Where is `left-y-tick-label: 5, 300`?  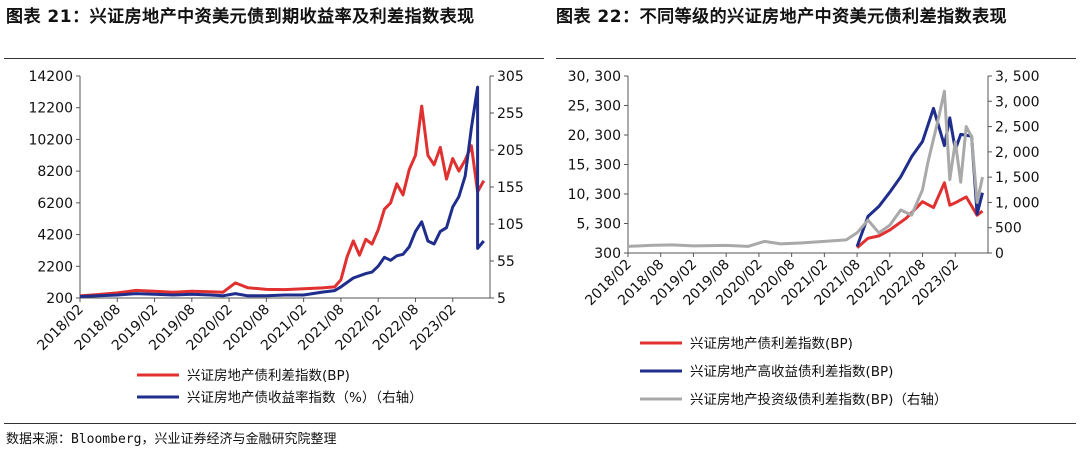 left-y-tick-label: 5, 300 is located at coordinates (598, 225).